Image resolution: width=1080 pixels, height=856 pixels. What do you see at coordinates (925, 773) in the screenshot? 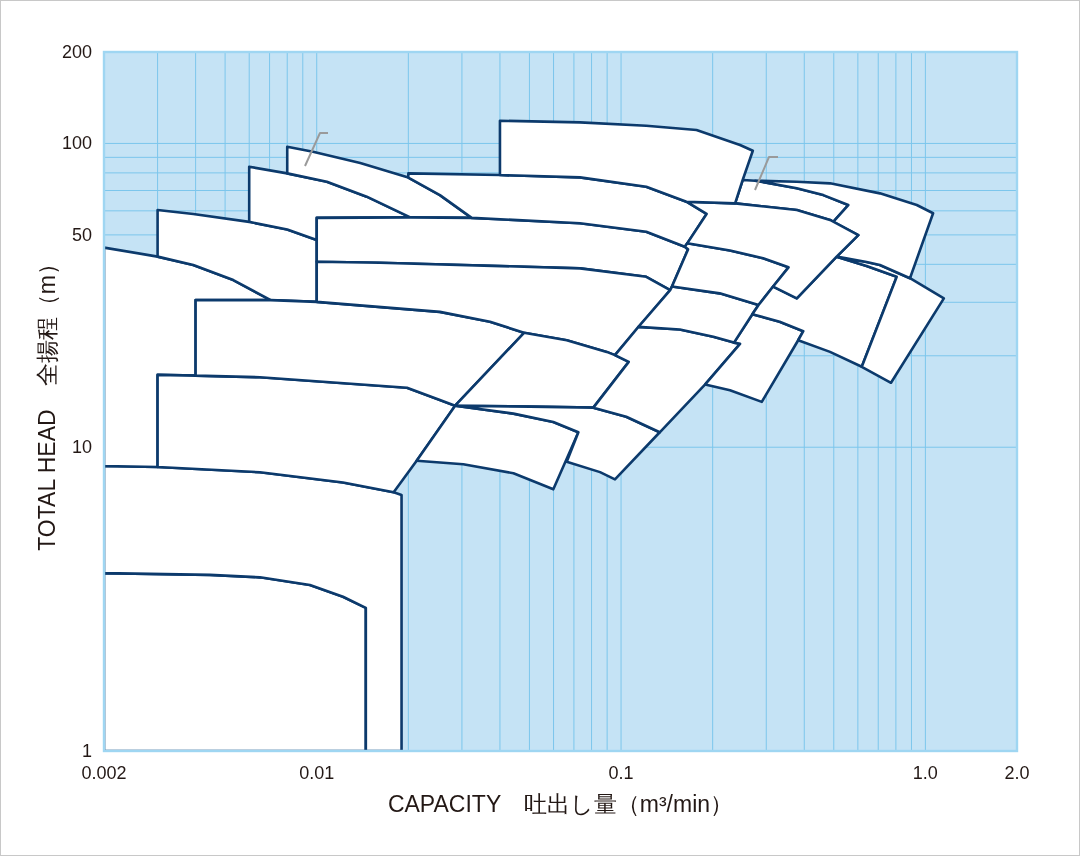
I see `x-tick-label: 1.0` at bounding box center [925, 773].